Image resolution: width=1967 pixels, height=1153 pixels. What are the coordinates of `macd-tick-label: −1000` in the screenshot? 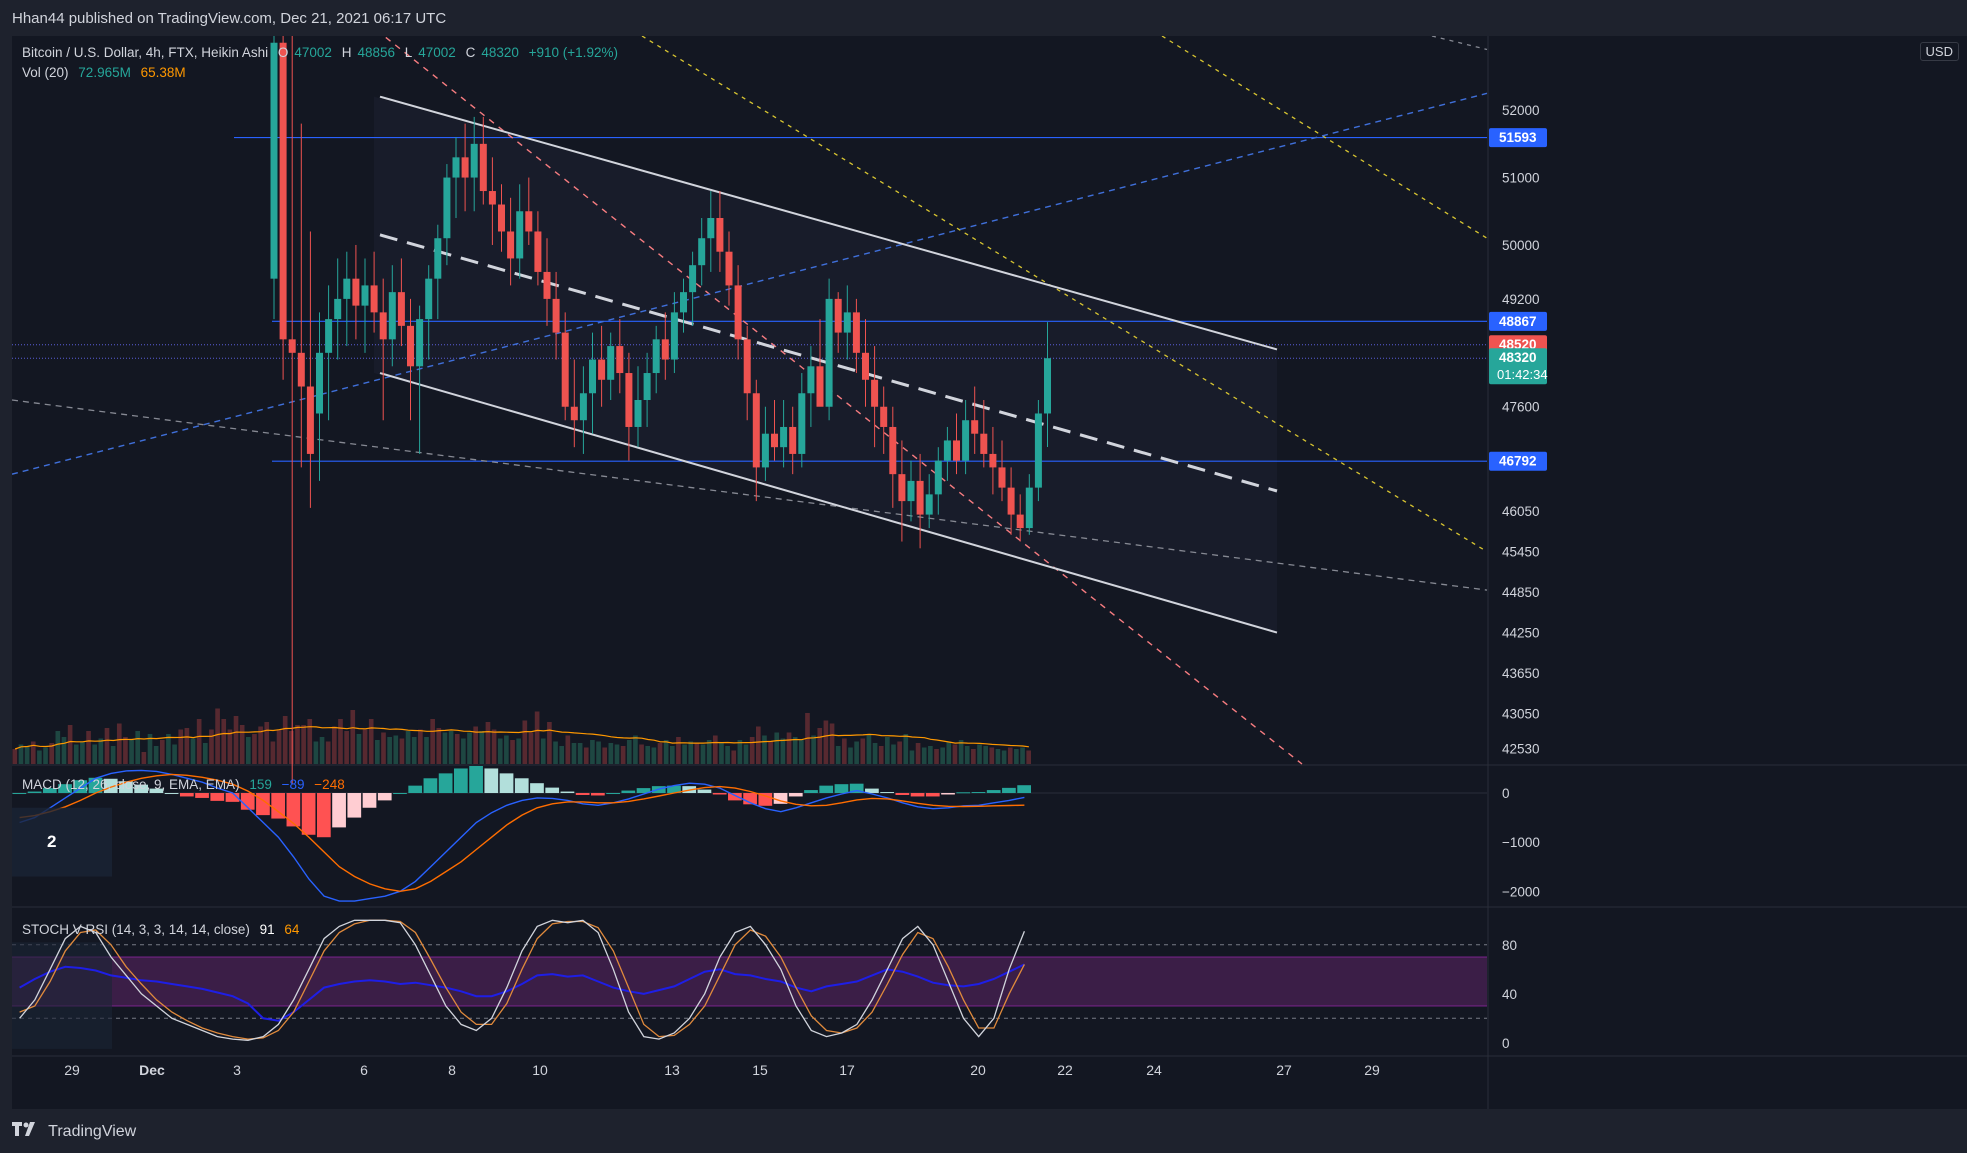 It's located at (1521, 842).